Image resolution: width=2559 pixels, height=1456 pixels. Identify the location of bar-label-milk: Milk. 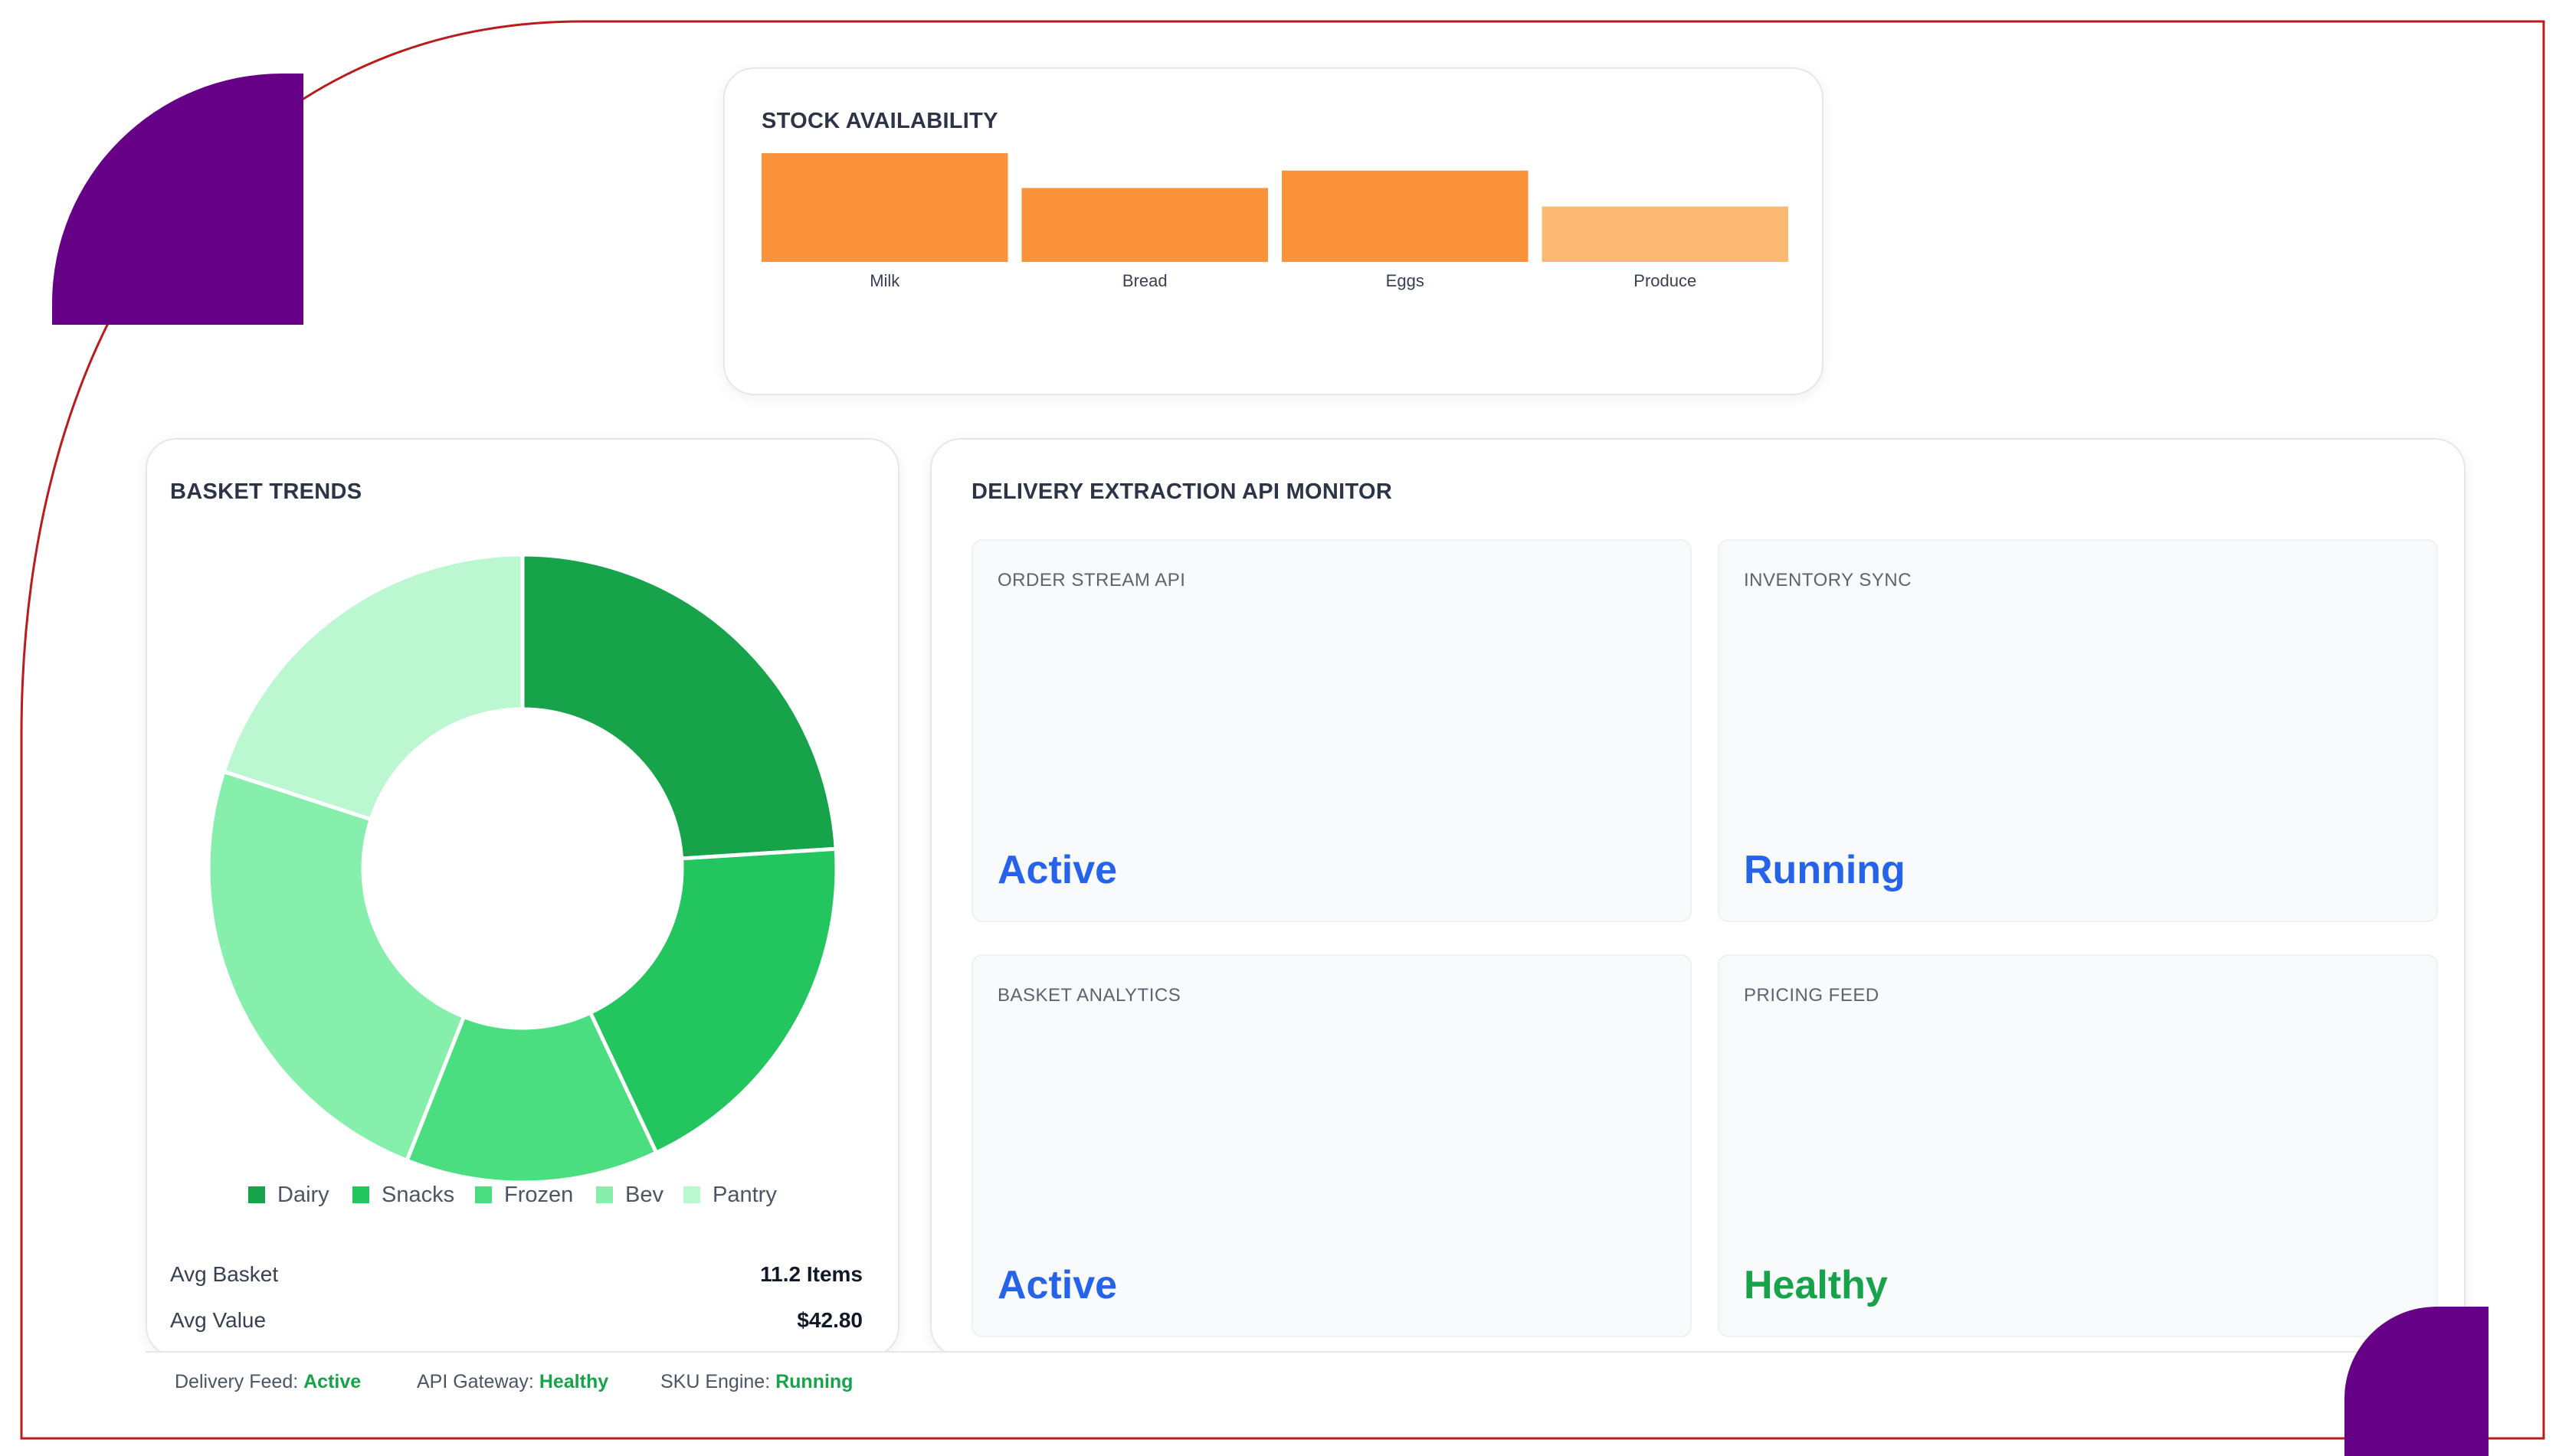
(885, 280).